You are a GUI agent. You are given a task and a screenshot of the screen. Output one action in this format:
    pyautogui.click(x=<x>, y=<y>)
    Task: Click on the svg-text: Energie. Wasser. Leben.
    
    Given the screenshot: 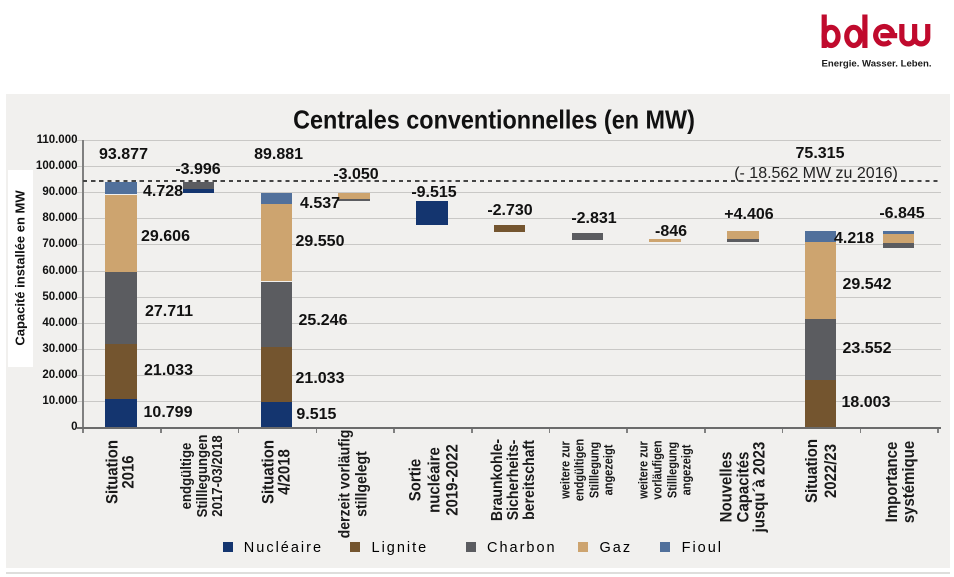 What is the action you would take?
    pyautogui.click(x=877, y=64)
    